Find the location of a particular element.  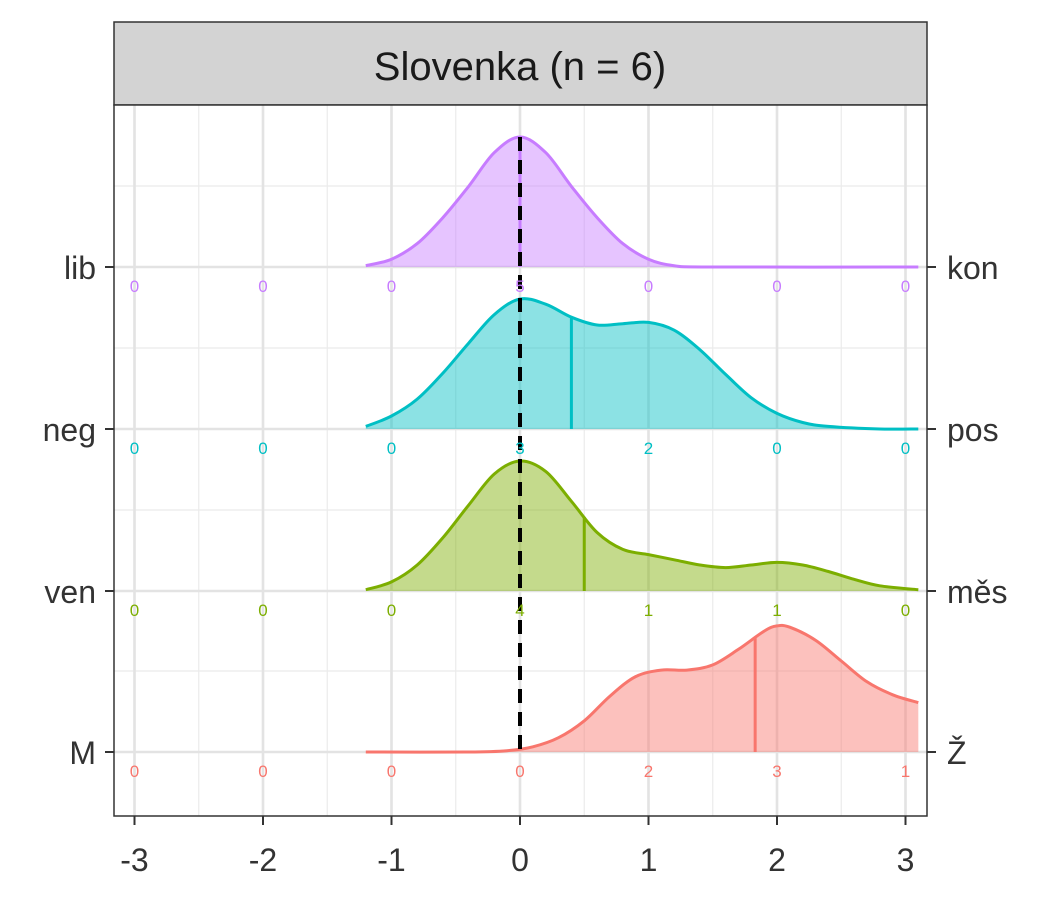

ridge-area-ven is located at coordinates (642, 525).